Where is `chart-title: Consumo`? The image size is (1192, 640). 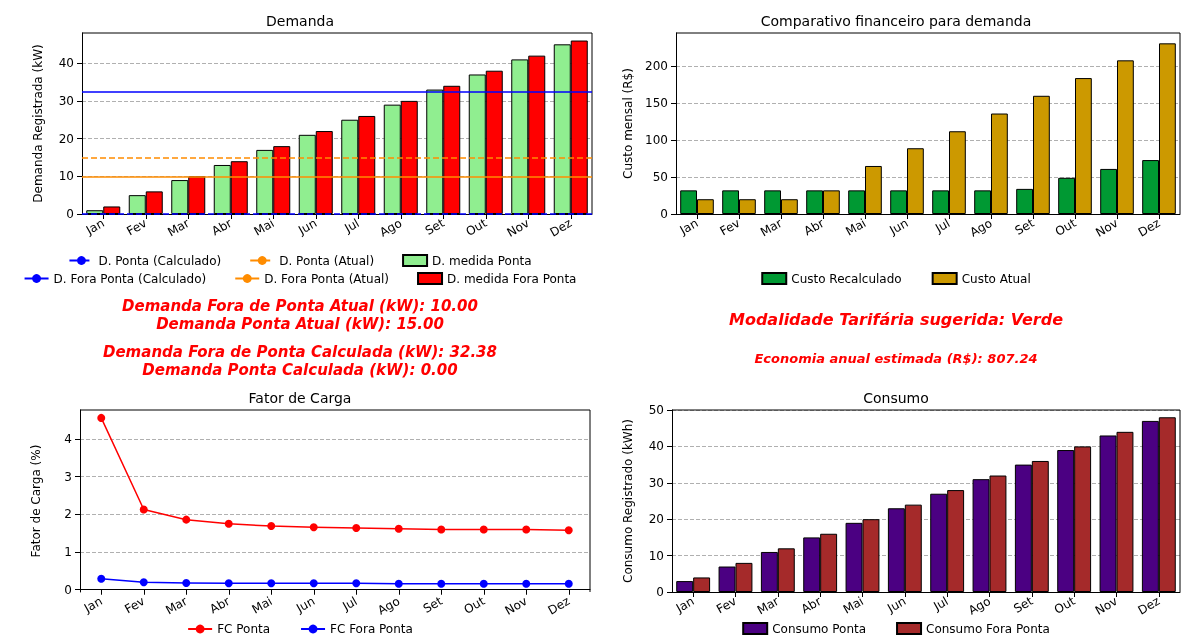 chart-title: Consumo is located at coordinates (896, 398).